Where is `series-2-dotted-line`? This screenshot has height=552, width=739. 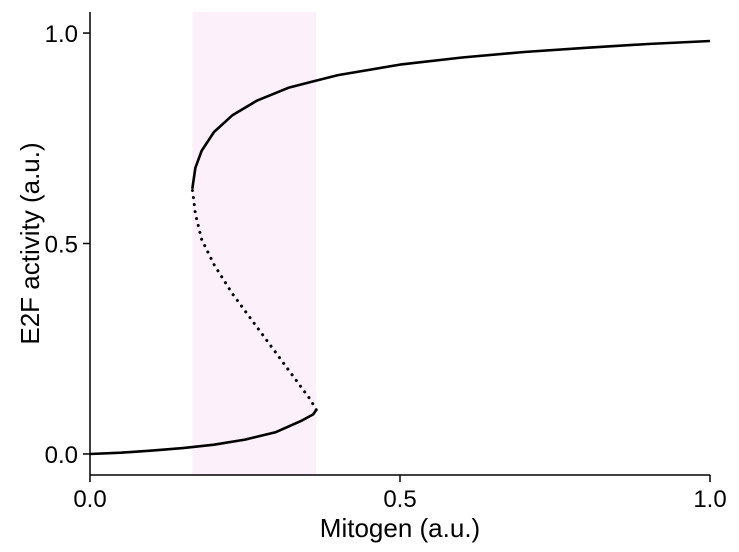
series-2-dotted-line is located at coordinates (254, 299).